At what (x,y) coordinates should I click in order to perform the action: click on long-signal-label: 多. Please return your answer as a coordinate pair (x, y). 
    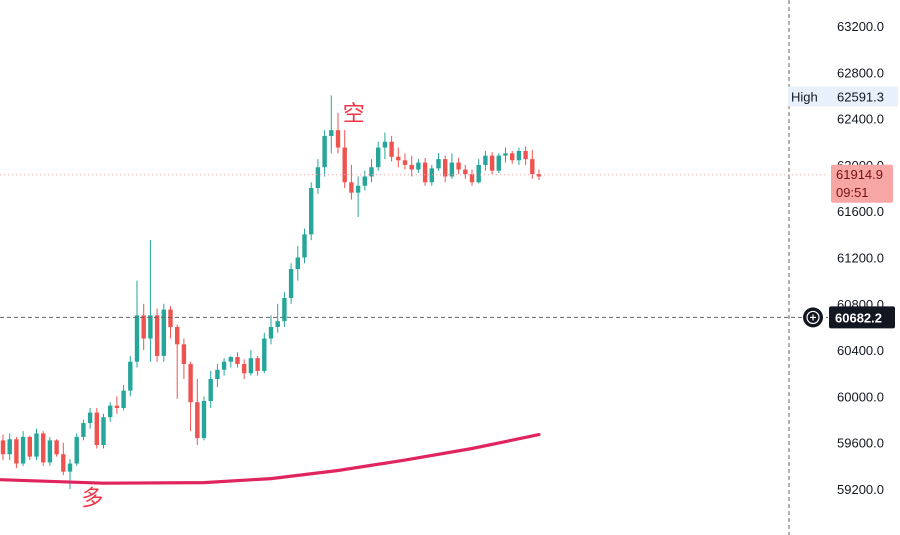
    Looking at the image, I should click on (92, 499).